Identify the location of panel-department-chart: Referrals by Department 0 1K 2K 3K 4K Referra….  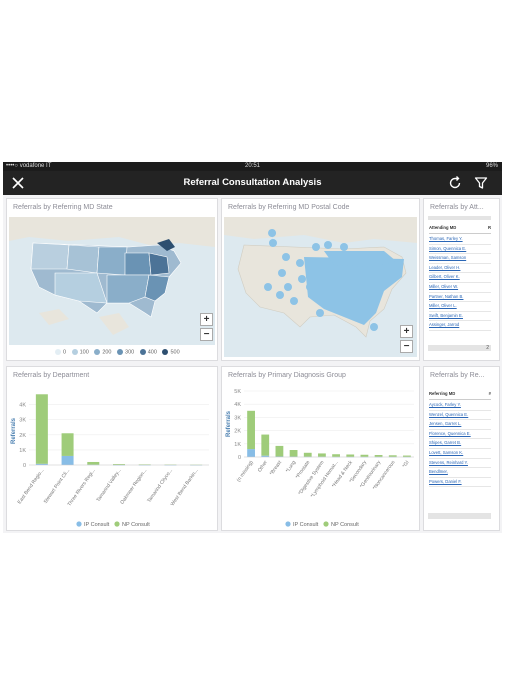
(112, 448).